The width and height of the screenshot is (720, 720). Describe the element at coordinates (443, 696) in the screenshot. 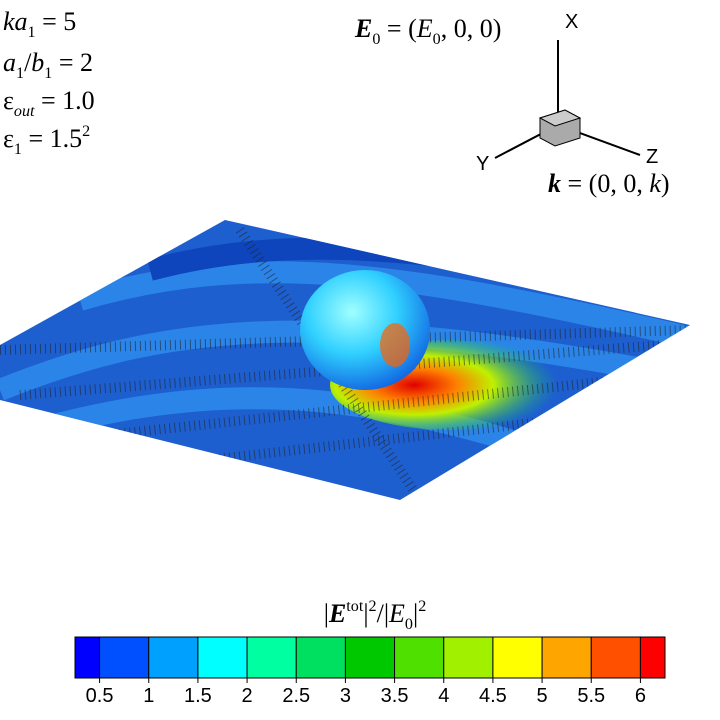

I see `colorbar-tick-label: 4` at that location.